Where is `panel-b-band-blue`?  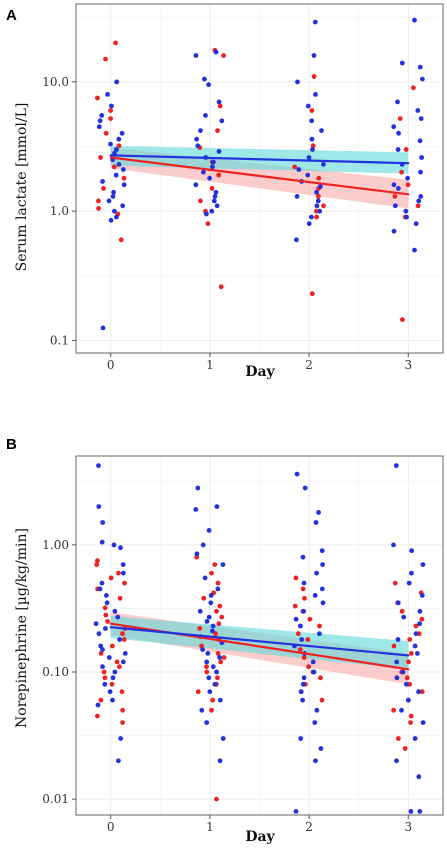
panel-b-band-blue is located at coordinates (259, 643).